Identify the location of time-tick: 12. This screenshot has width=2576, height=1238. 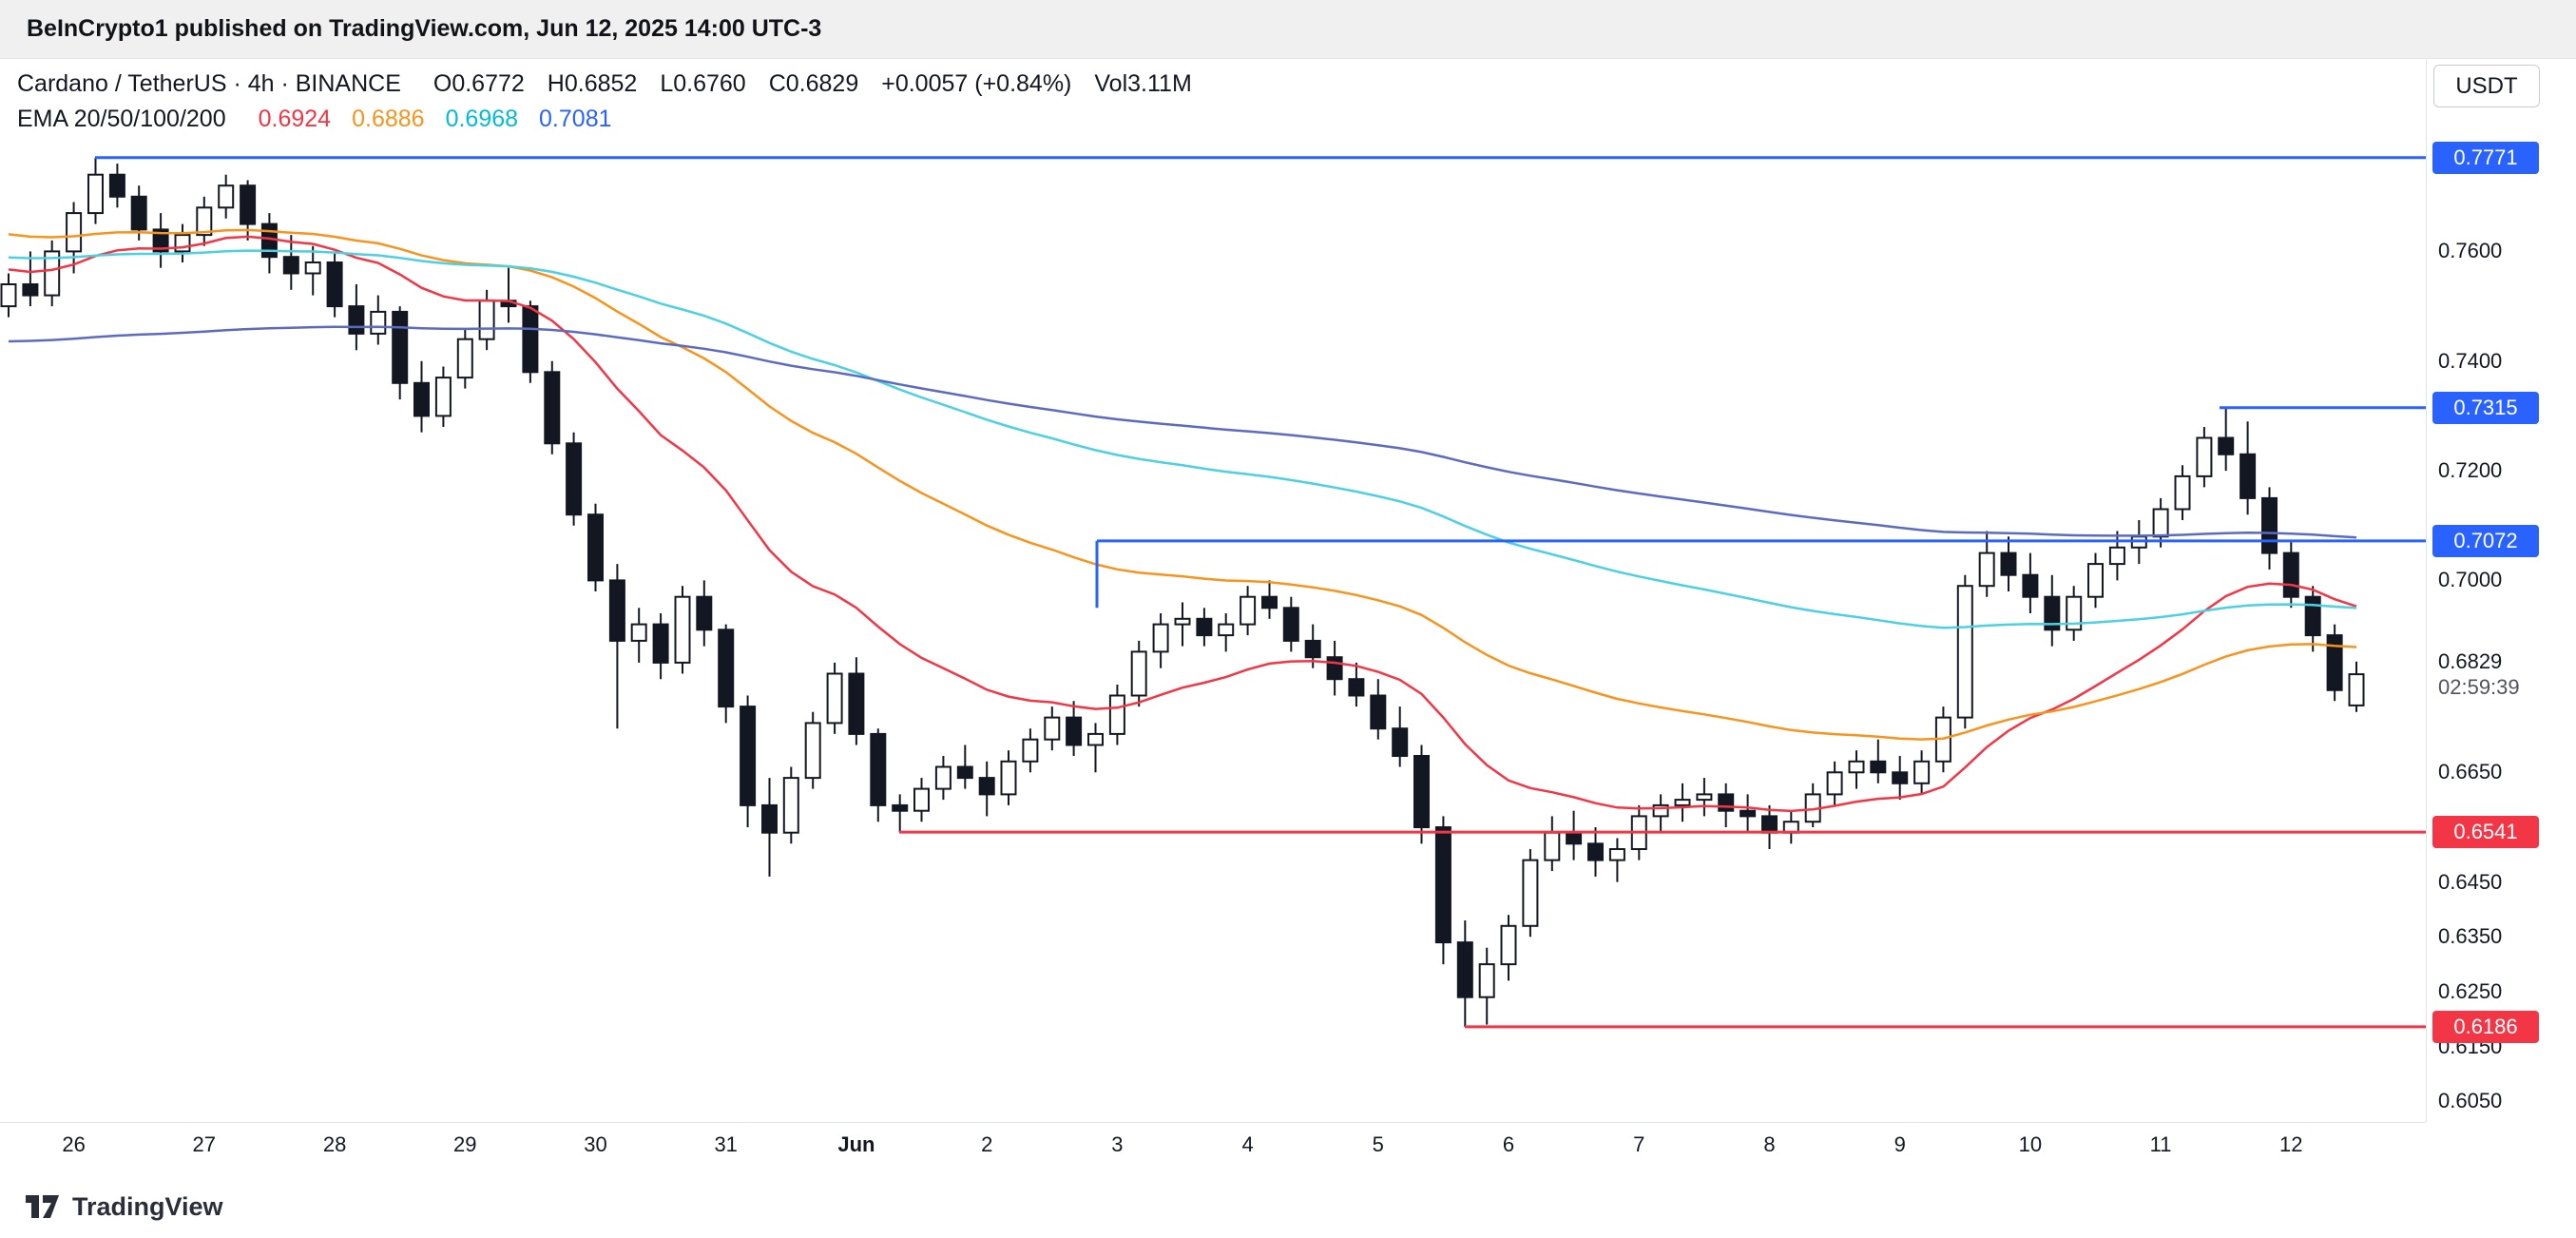
(2291, 1144).